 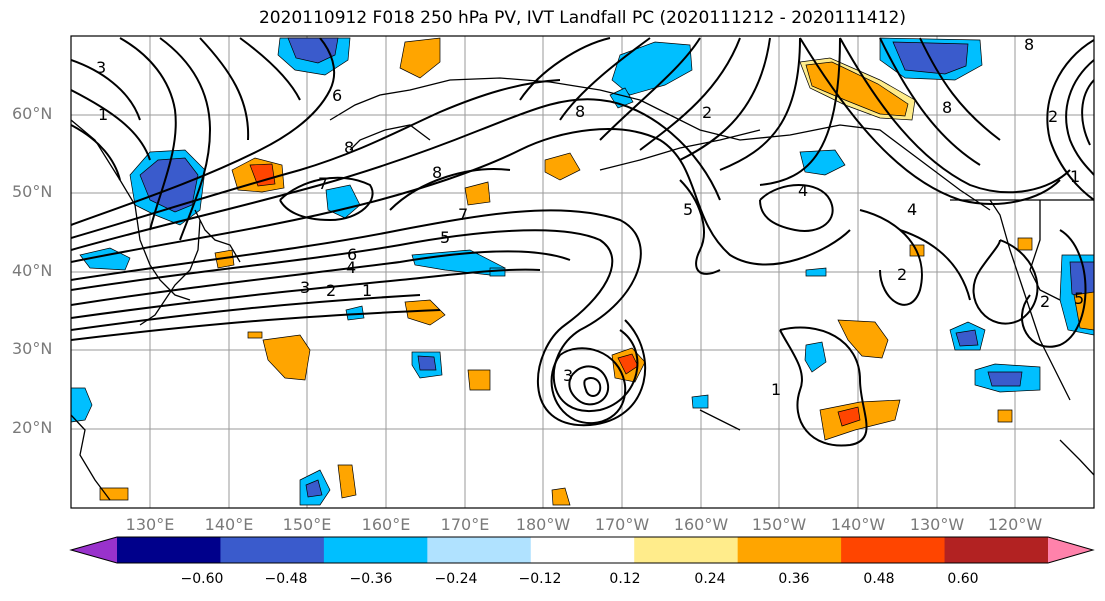 I want to click on colorbar-tick-label: 0.24, so click(x=710, y=579).